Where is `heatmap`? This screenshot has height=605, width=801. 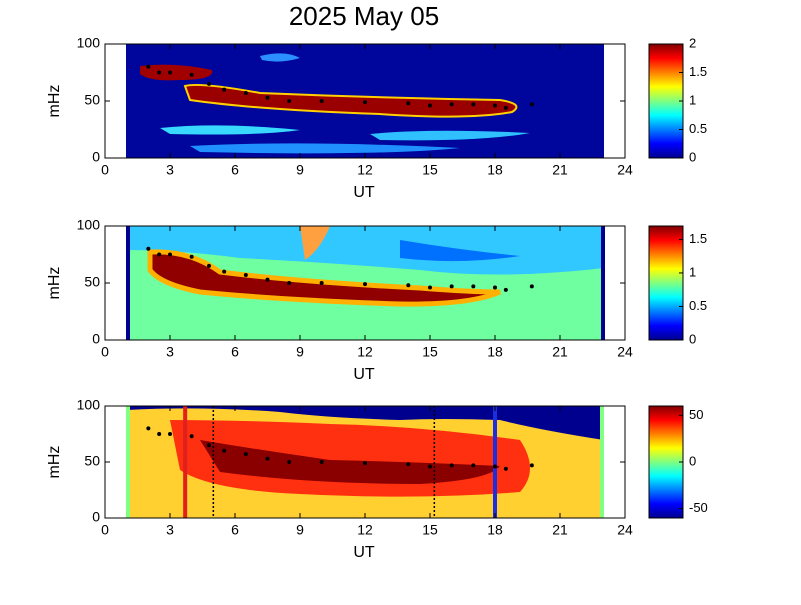 heatmap is located at coordinates (365, 283).